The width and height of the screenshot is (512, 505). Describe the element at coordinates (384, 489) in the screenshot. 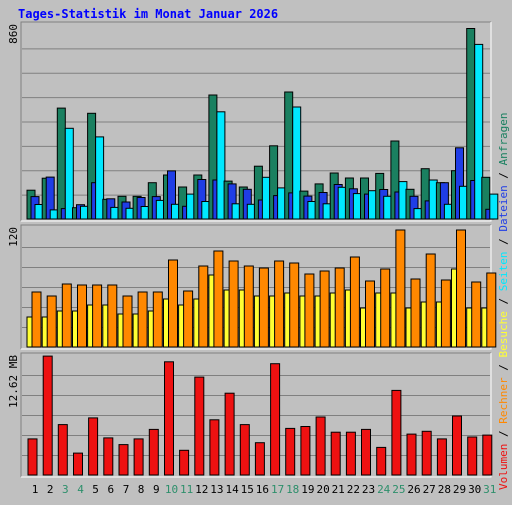

I see `x-tick-label-day-24: 24` at that location.